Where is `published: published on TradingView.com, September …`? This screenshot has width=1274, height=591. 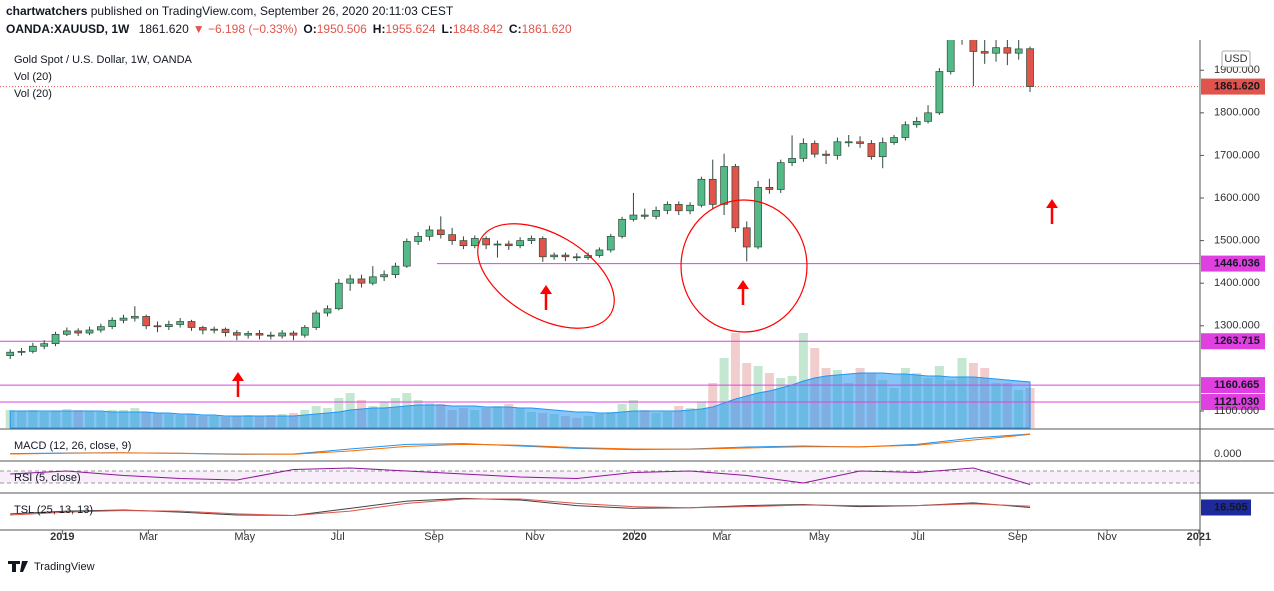 published: published on TradingView.com, September … is located at coordinates (272, 11).